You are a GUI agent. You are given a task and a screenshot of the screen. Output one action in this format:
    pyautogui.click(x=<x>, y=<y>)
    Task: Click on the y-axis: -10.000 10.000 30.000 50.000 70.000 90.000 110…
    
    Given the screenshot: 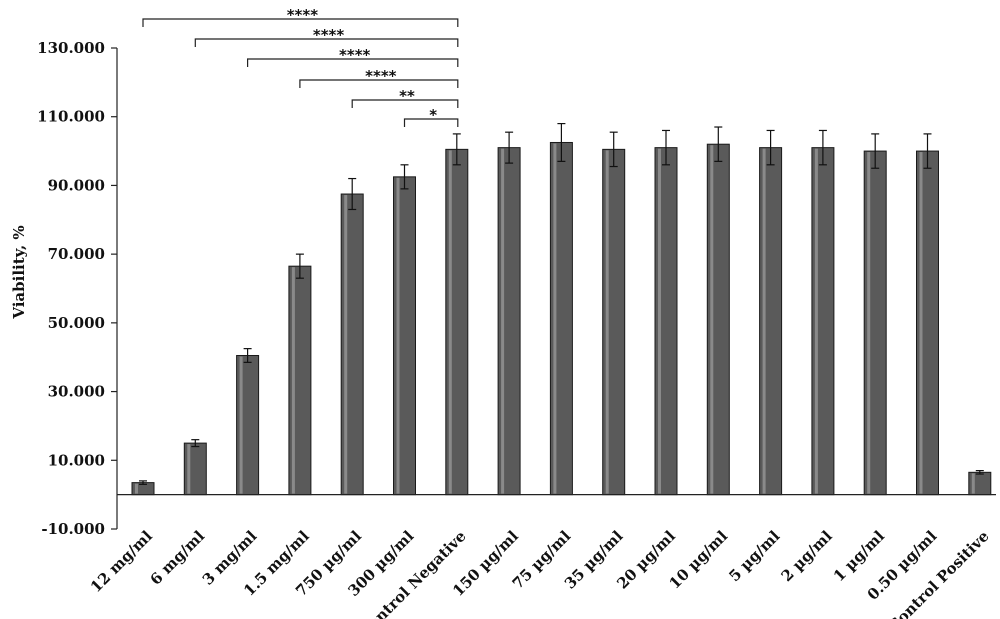 What is the action you would take?
    pyautogui.click(x=77, y=288)
    